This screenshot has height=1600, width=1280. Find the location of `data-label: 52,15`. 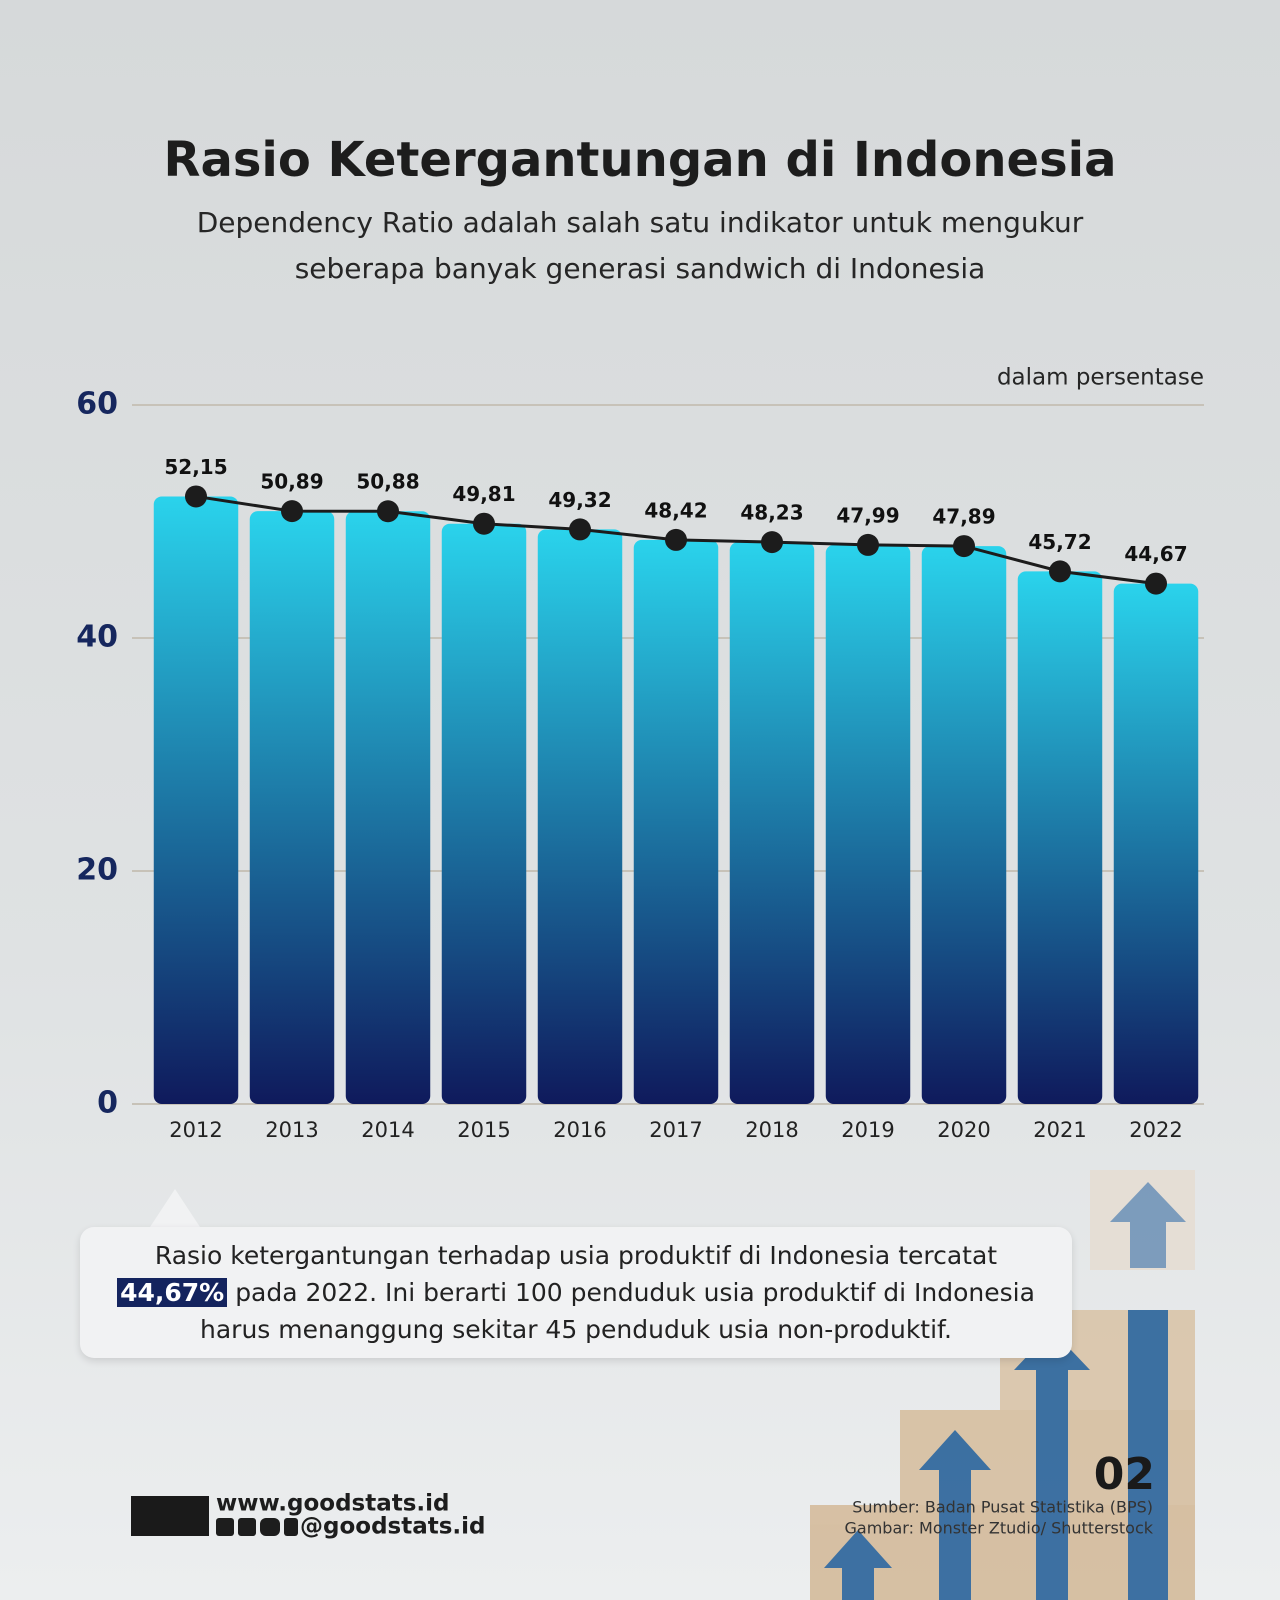

data-label: 52,15 is located at coordinates (195, 467).